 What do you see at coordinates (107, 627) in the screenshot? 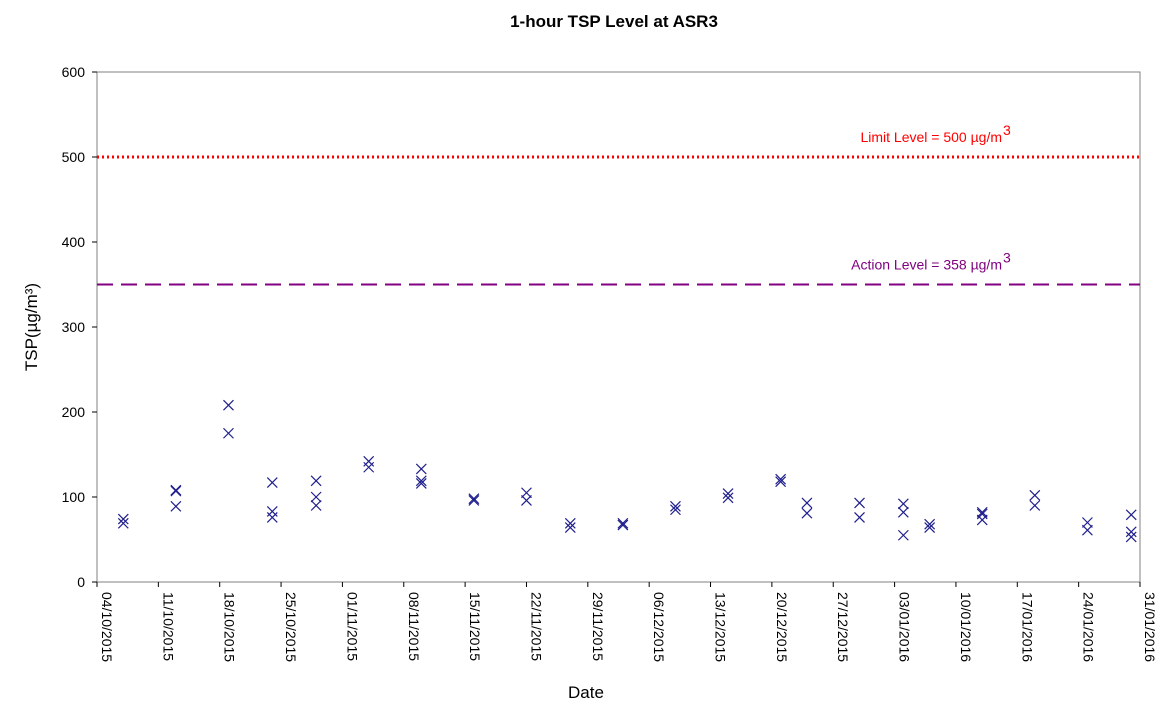
I see `x-tick-label: 04/10/2015` at bounding box center [107, 627].